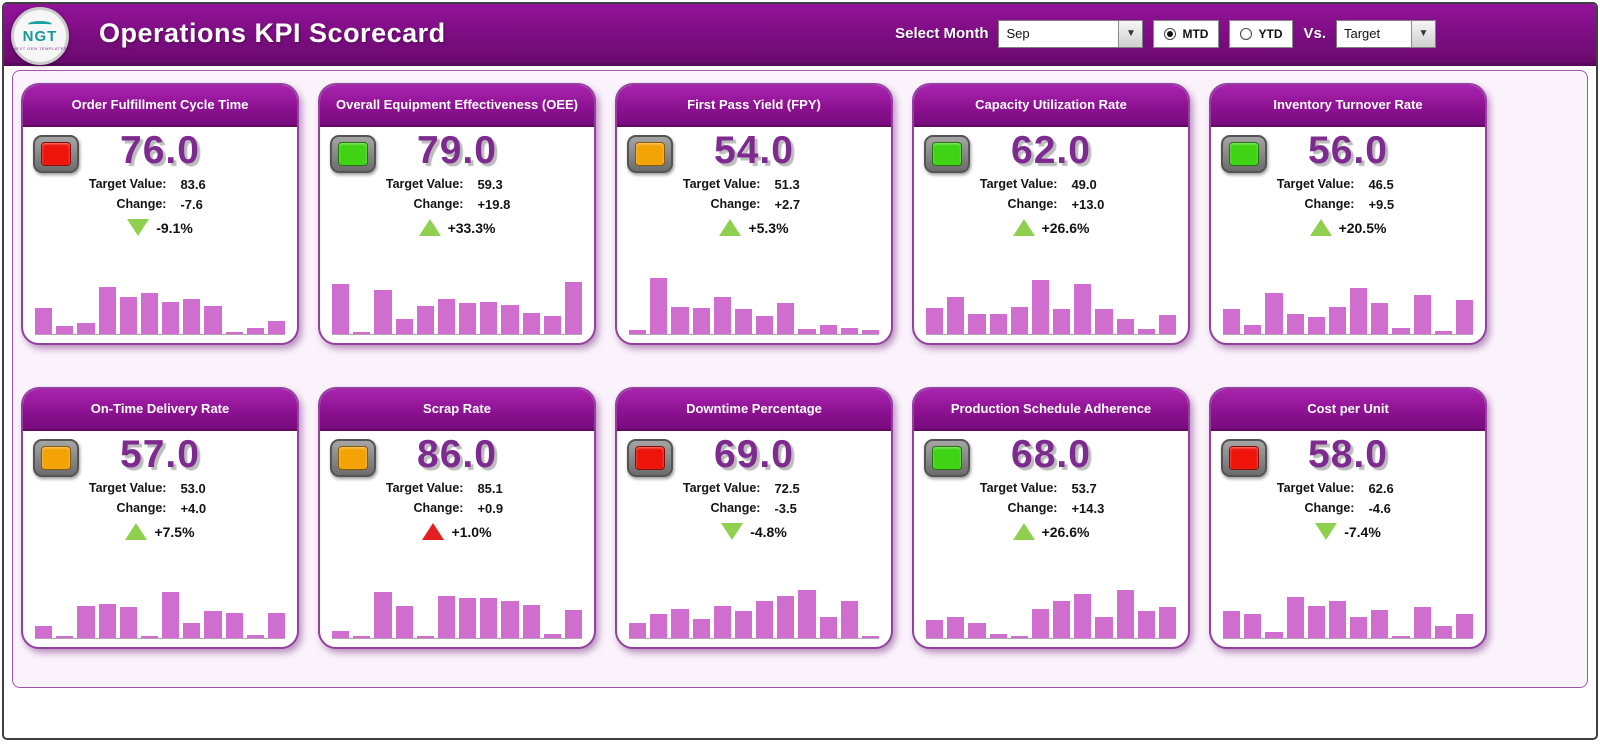 The width and height of the screenshot is (1600, 744). What do you see at coordinates (457, 228) in the screenshot?
I see `trend-indicator: +33.3%` at bounding box center [457, 228].